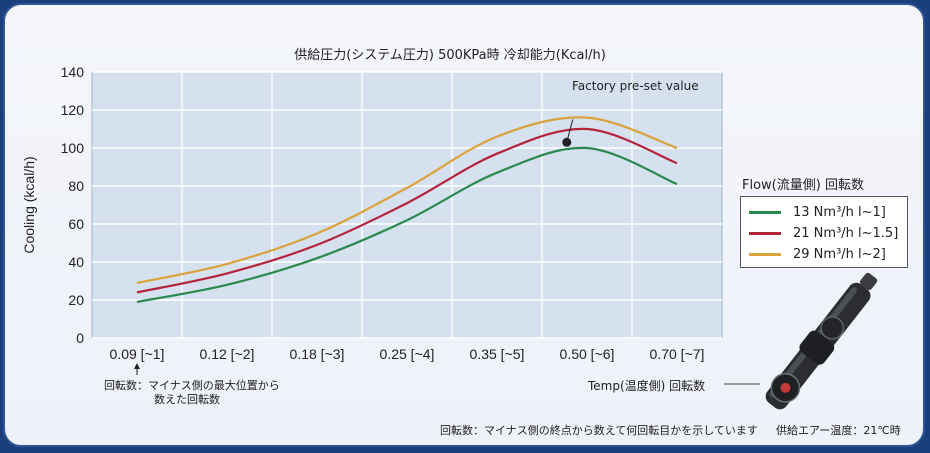 Image resolution: width=930 pixels, height=453 pixels. What do you see at coordinates (76, 300) in the screenshot?
I see `y-tick-label: 20` at bounding box center [76, 300].